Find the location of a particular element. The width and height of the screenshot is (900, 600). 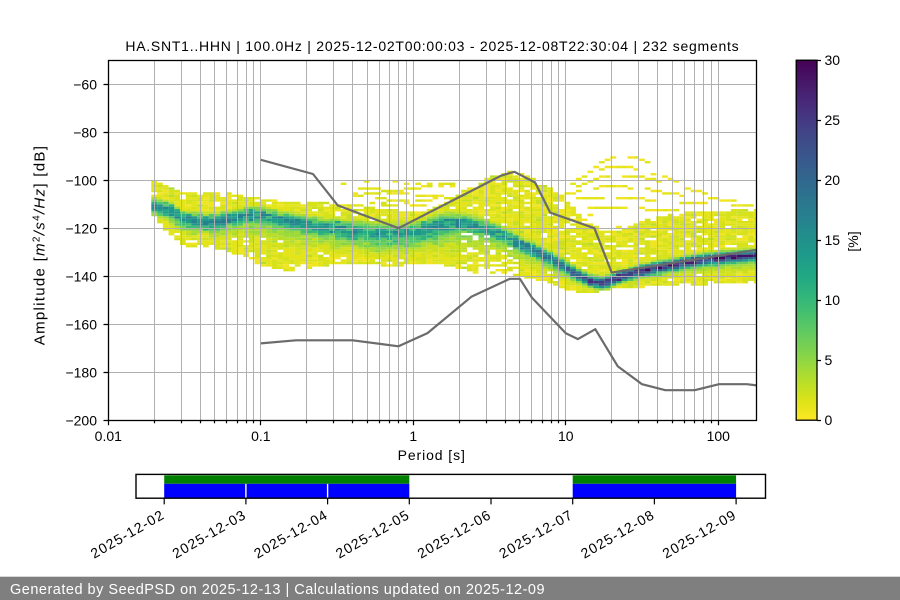

svg-text: 2025-12-06 is located at coordinates (454, 533).